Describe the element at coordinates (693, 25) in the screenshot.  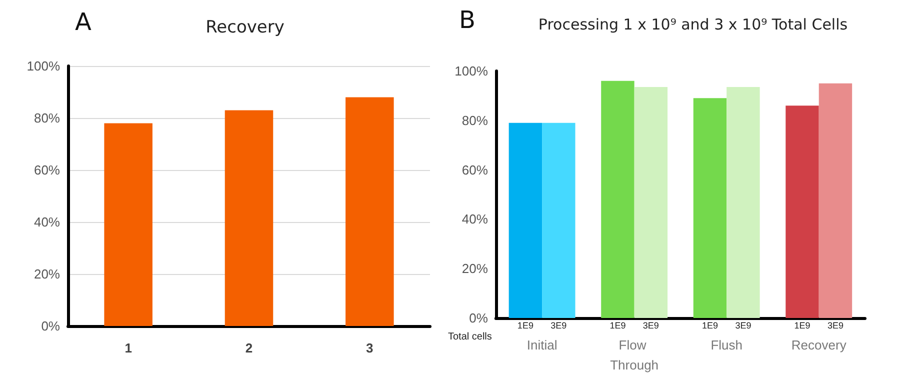
I see `chart-title: Processing 1 x 10⁹ and 3 x 10⁹ Total Cells` at that location.